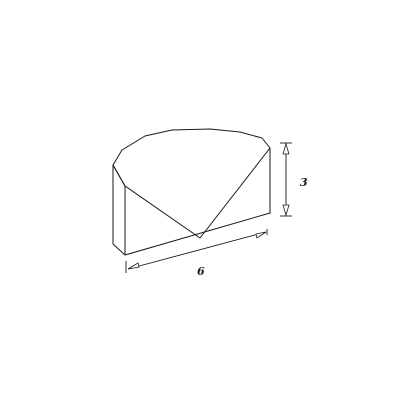  Describe the element at coordinates (191, 183) in the screenshot. I see `top-face` at that location.